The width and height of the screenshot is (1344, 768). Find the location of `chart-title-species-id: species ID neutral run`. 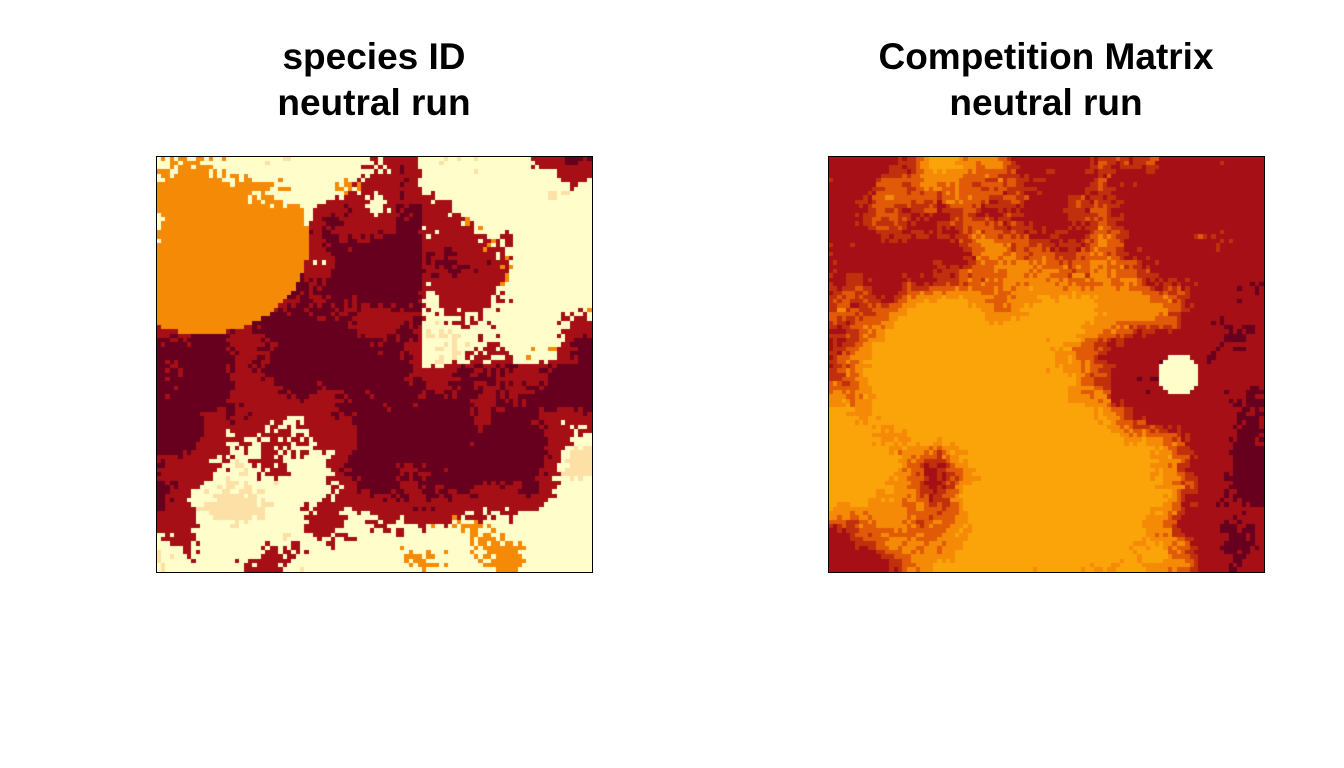

chart-title-species-id: species ID neutral run is located at coordinates (374, 80).